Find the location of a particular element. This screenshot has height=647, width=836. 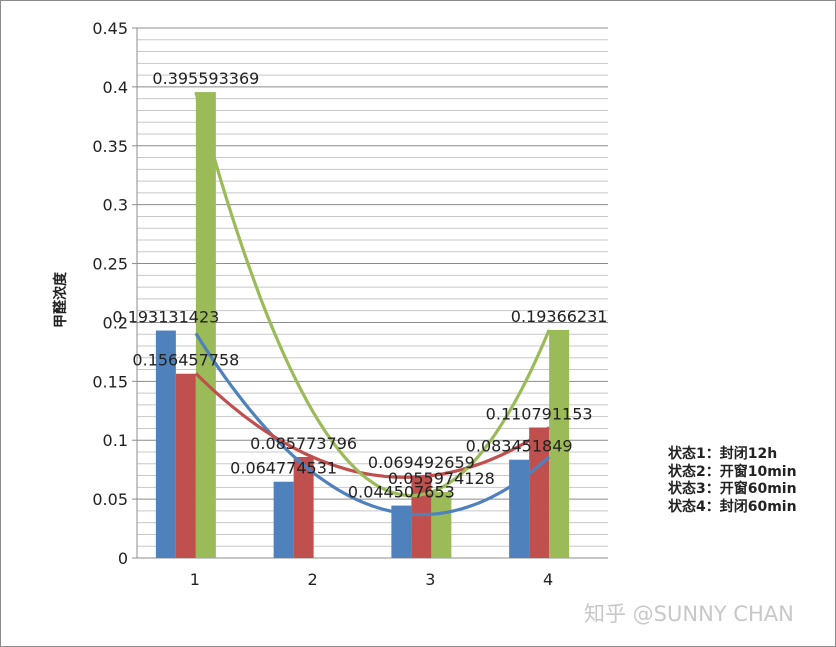

y-tick-label: 0.4 is located at coordinates (115, 87).